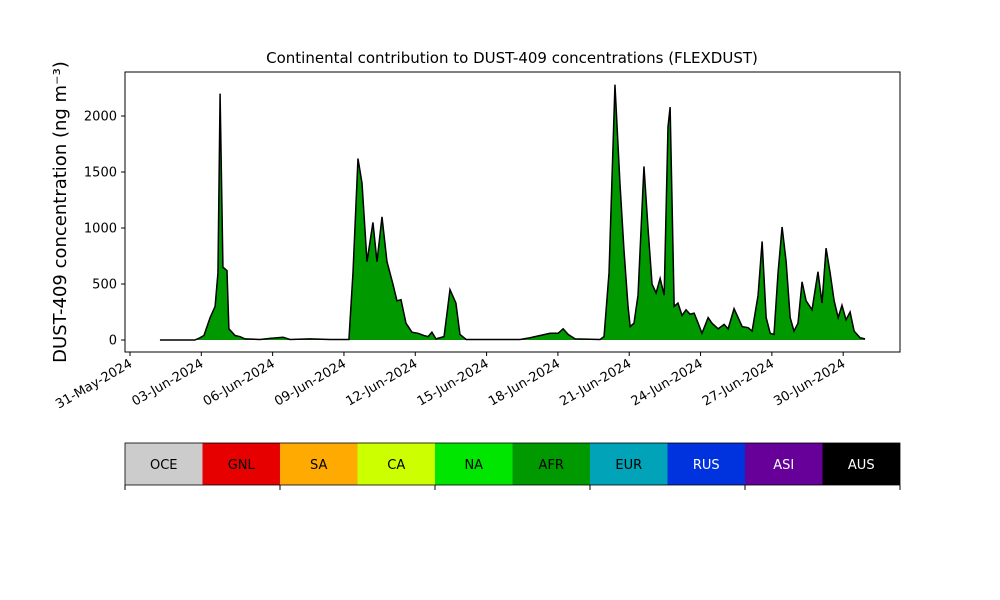 The height and width of the screenshot is (600, 1000). I want to click on x-tick-label: 03-Jun-2024, so click(167, 382).